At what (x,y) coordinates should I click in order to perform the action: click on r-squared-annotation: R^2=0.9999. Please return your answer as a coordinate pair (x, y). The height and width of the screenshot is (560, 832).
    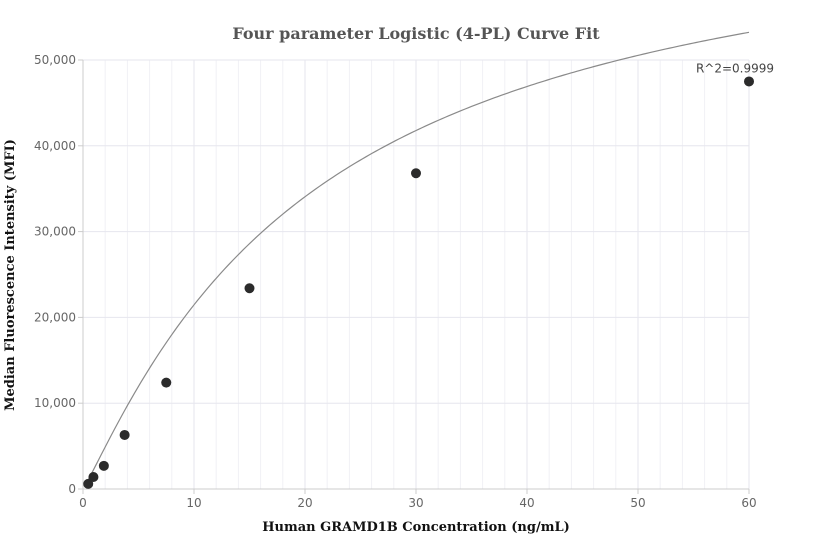
    Looking at the image, I should click on (735, 68).